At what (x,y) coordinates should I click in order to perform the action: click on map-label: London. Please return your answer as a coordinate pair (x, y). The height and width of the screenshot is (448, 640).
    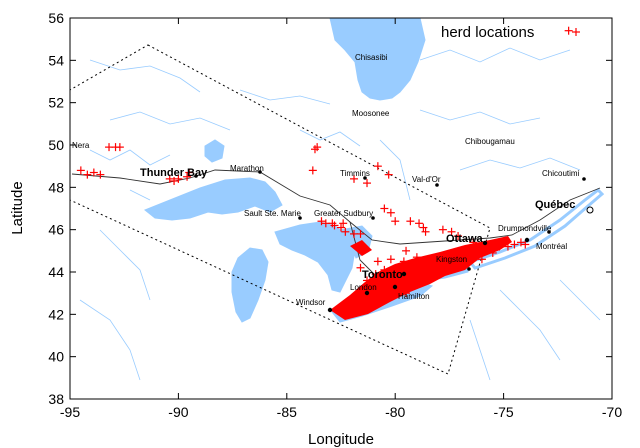
    Looking at the image, I should click on (363, 287).